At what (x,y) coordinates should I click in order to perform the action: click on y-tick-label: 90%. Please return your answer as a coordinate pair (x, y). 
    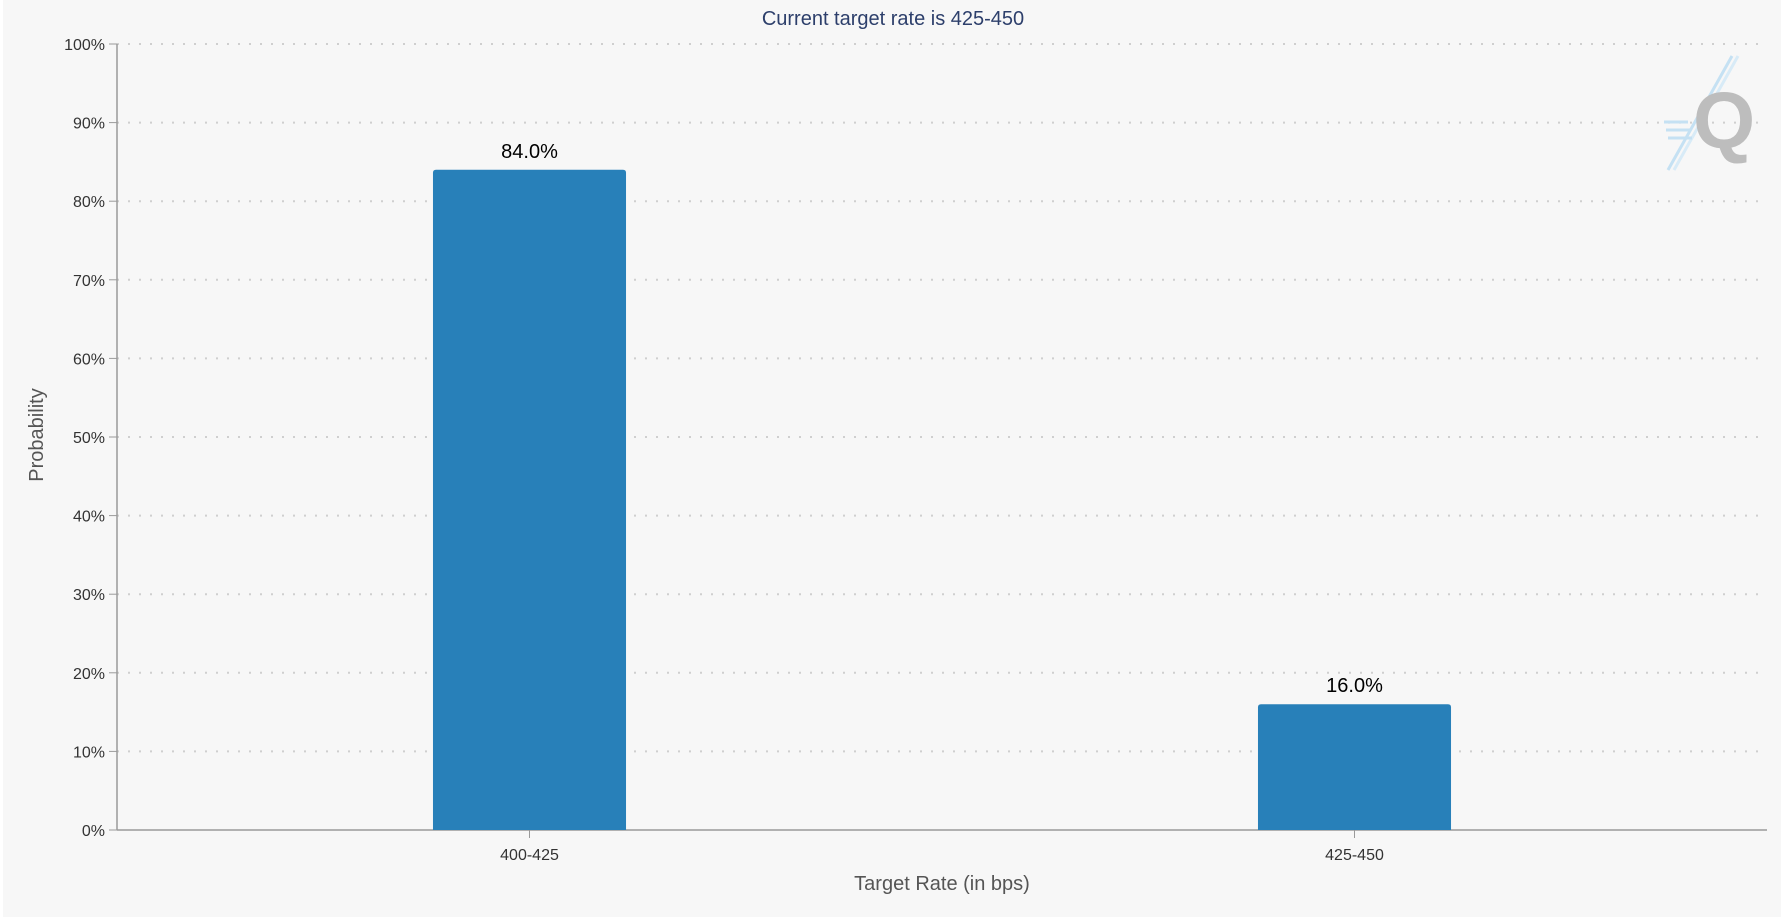
    Looking at the image, I should click on (89, 124).